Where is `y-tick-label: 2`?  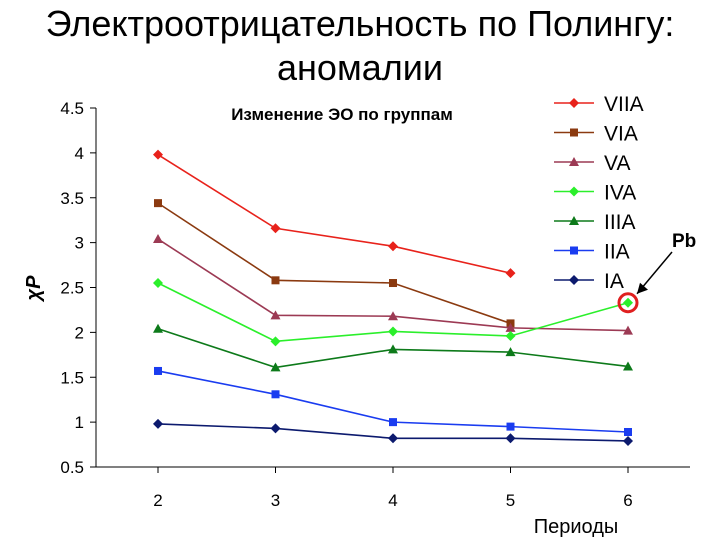 y-tick-label: 2 is located at coordinates (79, 332).